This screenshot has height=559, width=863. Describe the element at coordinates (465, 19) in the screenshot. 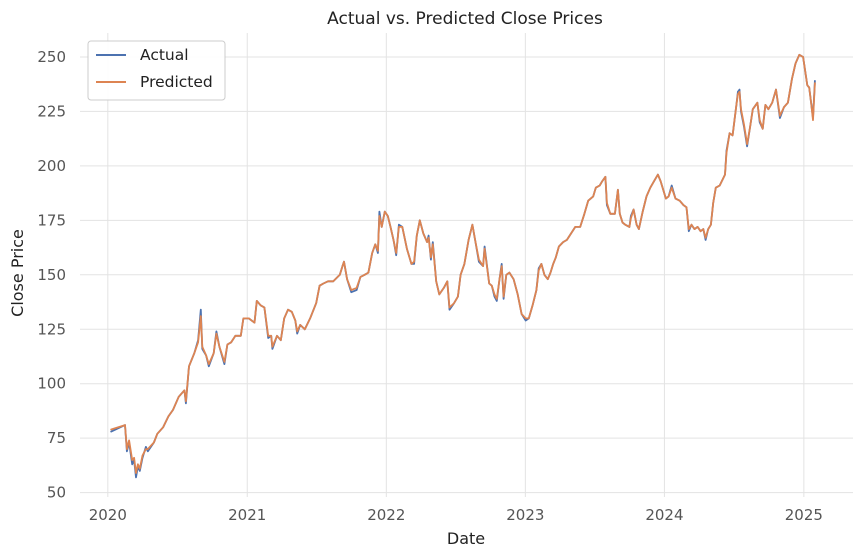

I see `chart-title: Actual vs. Predicted Close Prices` at that location.